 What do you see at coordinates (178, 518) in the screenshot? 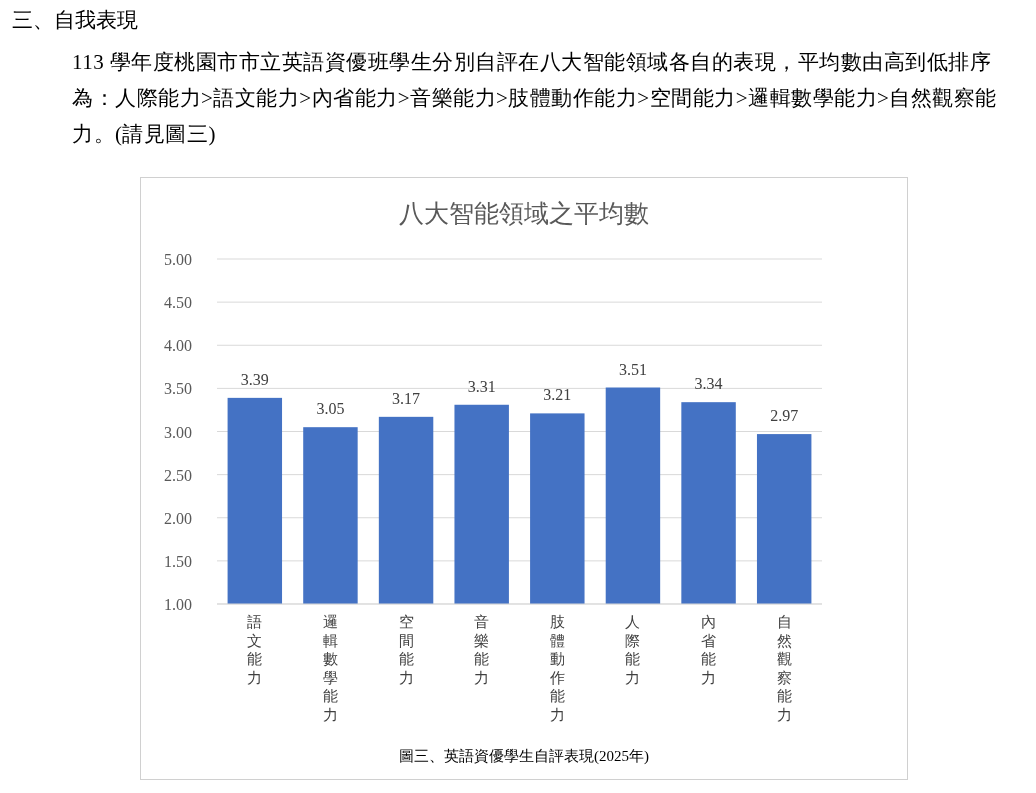
I see `y-tick-label: 2.00` at bounding box center [178, 518].